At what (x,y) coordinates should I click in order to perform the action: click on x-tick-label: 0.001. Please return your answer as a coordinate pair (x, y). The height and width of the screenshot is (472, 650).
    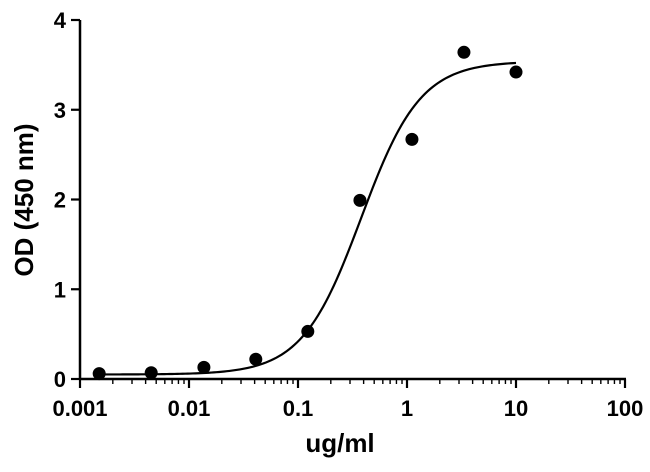
    Looking at the image, I should click on (79, 408).